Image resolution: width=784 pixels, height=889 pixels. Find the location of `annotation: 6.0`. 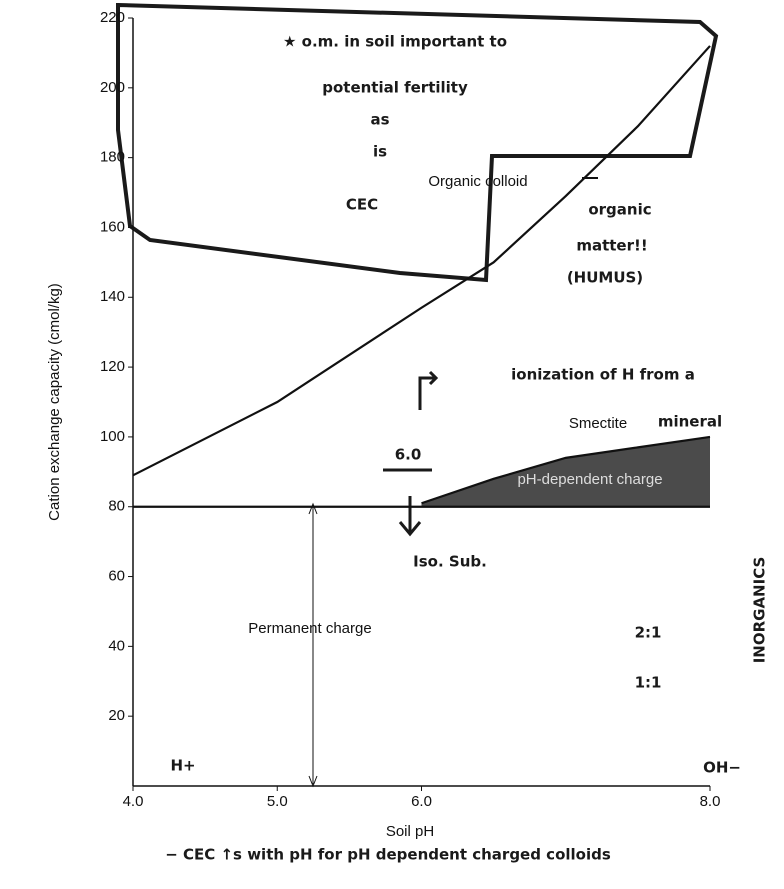

annotation: 6.0 is located at coordinates (408, 455).